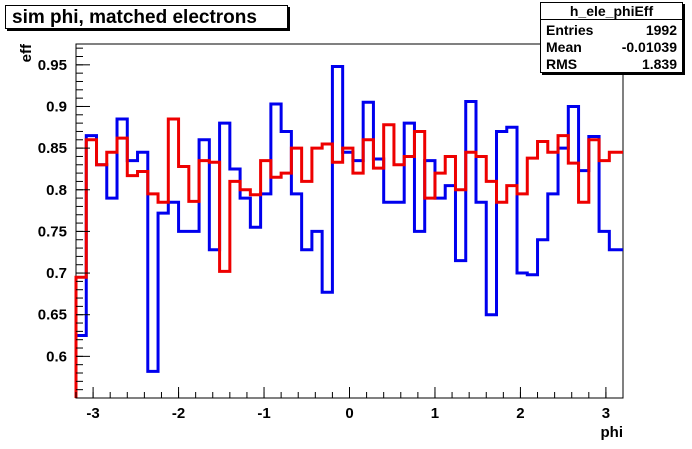  What do you see at coordinates (520, 413) in the screenshot?
I see `x-tick-label: 2` at bounding box center [520, 413].